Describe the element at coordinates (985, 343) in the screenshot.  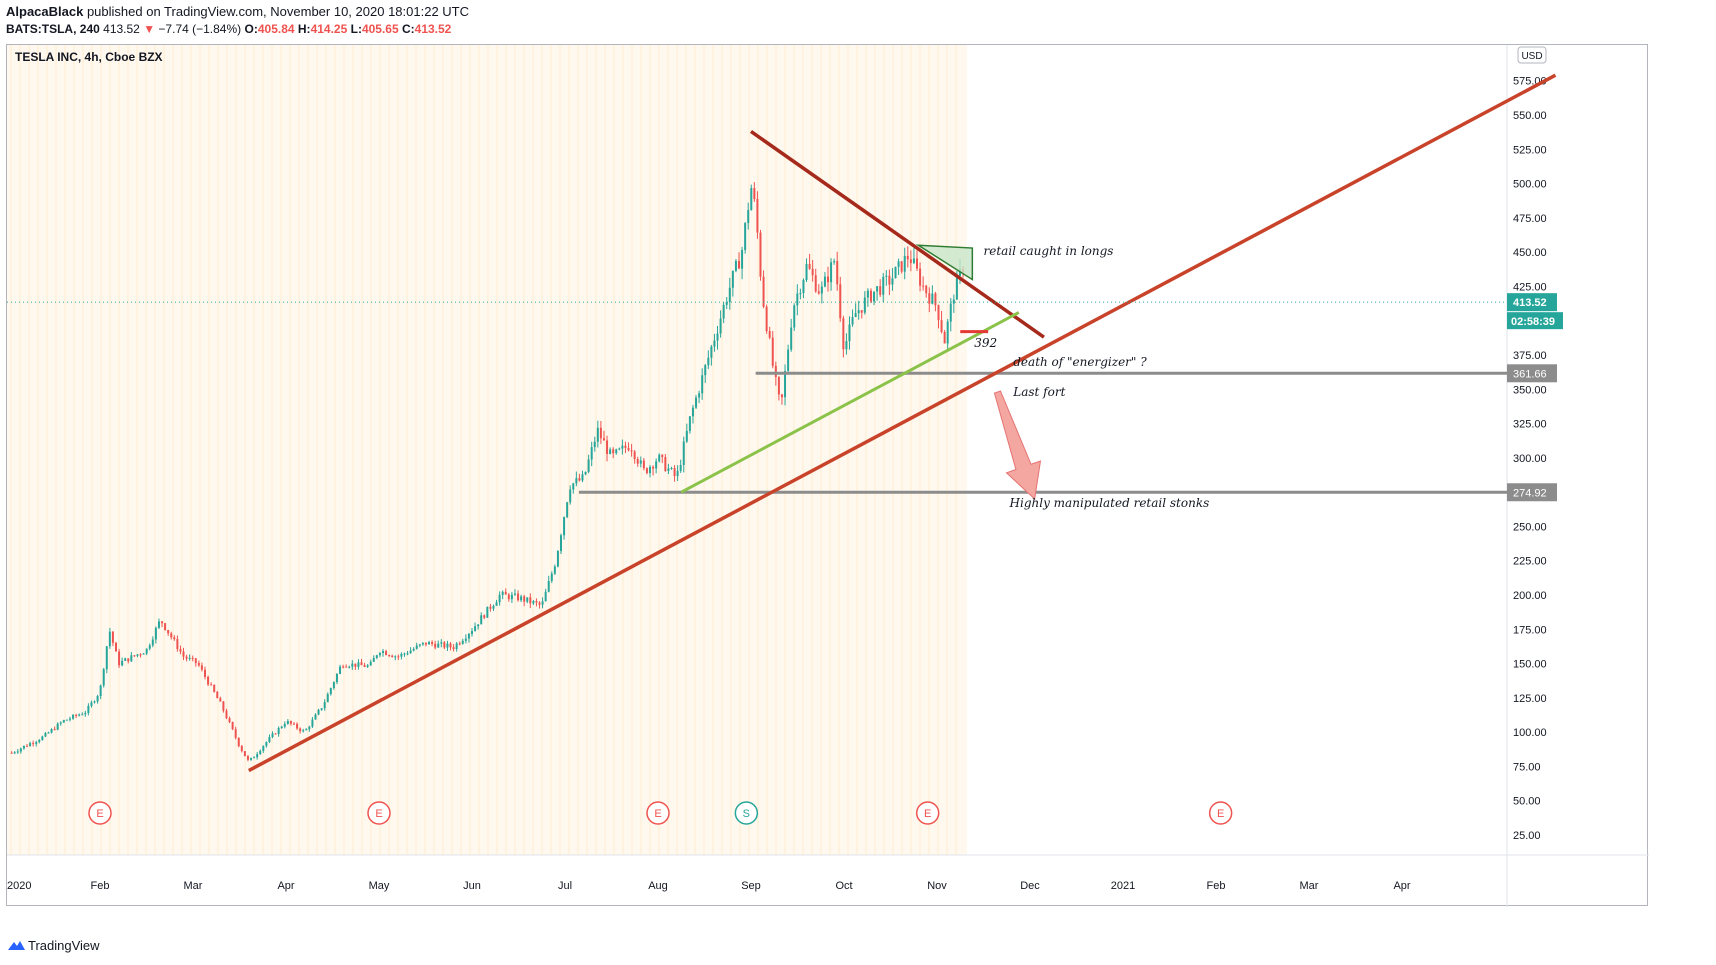
I see `chart-annotation: 392` at that location.